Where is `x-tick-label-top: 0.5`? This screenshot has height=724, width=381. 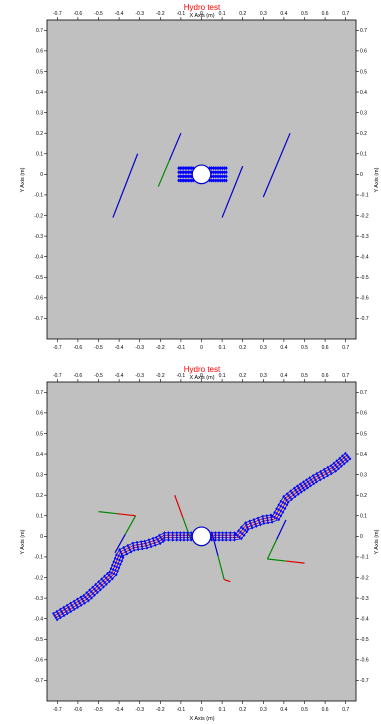 x-tick-label-top: 0.5 is located at coordinates (304, 14).